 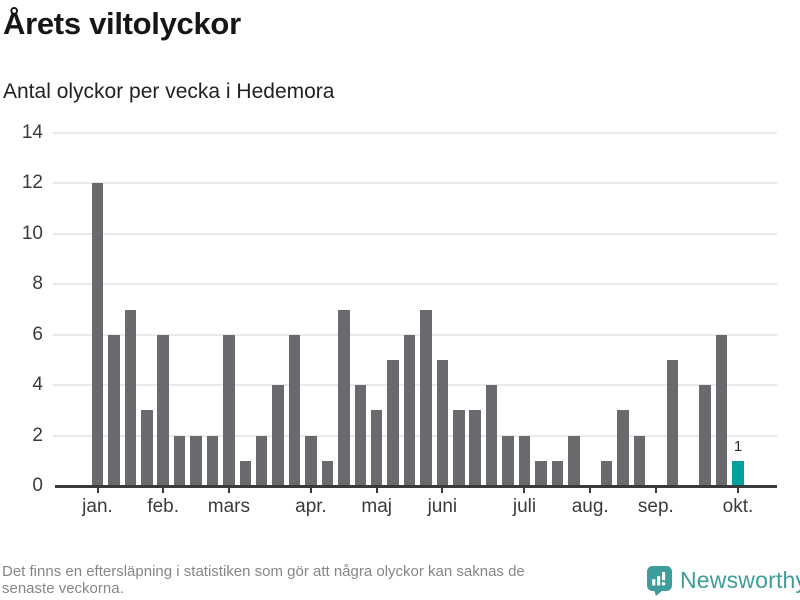 What do you see at coordinates (37, 435) in the screenshot?
I see `y-axis-label-2: 2` at bounding box center [37, 435].